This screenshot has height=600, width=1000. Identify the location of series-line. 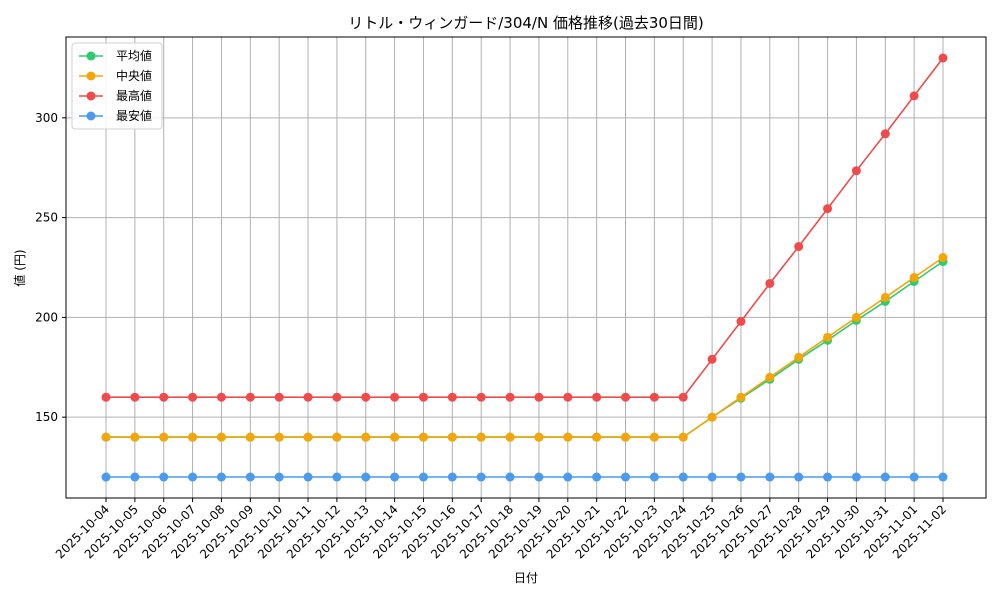
(524, 477).